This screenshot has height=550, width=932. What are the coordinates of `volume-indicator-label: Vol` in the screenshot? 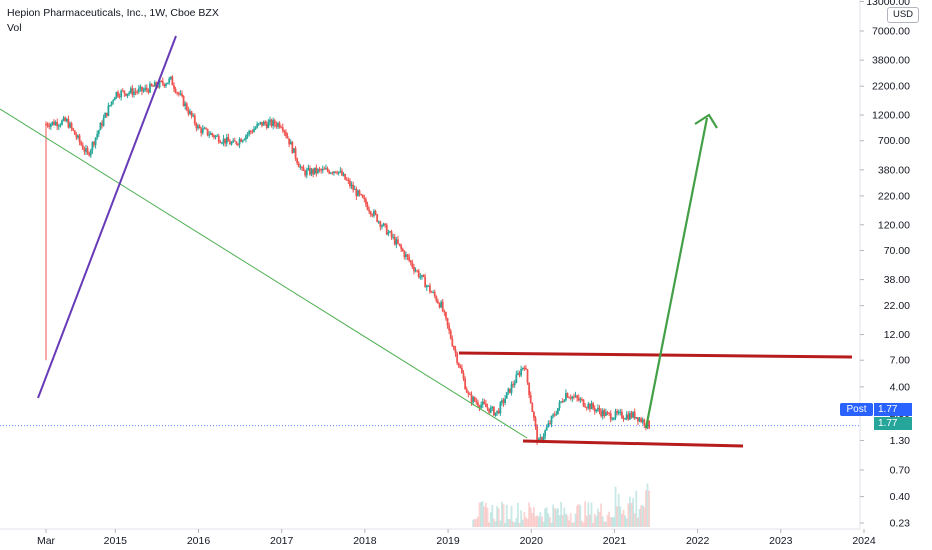 It's located at (14, 28).